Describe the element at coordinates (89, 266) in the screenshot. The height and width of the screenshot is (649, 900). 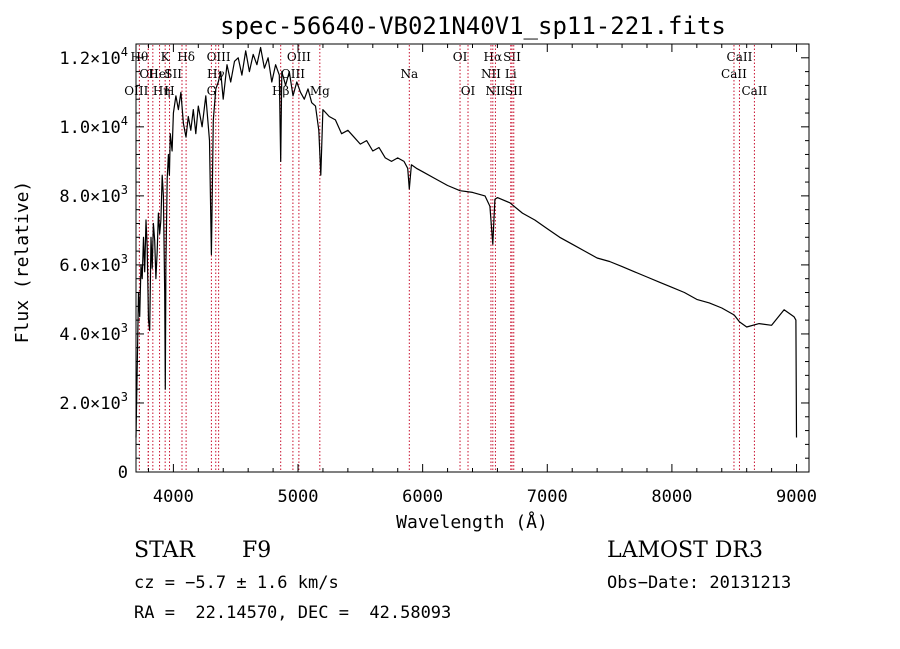
I see `y-tick-mantissa: 6.0×10` at that location.